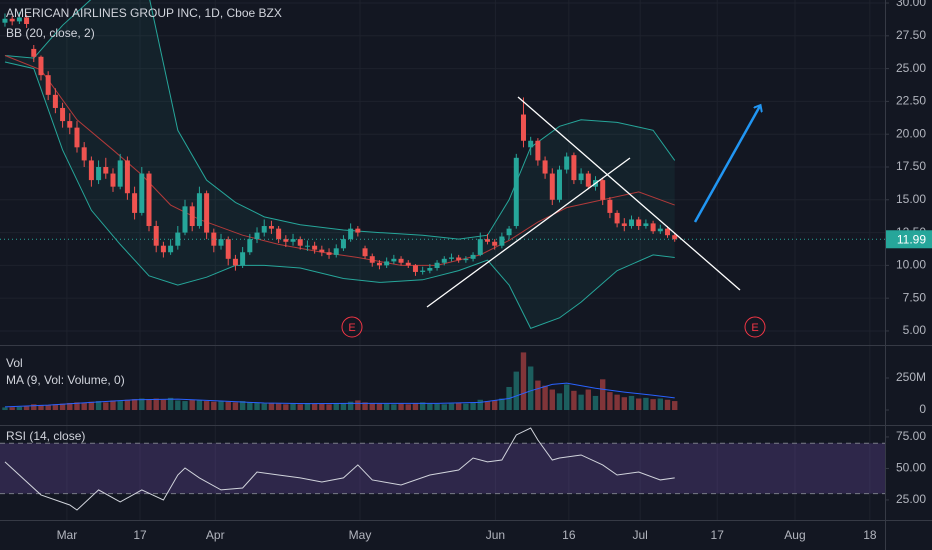 The image size is (932, 550). I want to click on indicator-label: MA (9, Vol: Volume, 0), so click(65, 380).